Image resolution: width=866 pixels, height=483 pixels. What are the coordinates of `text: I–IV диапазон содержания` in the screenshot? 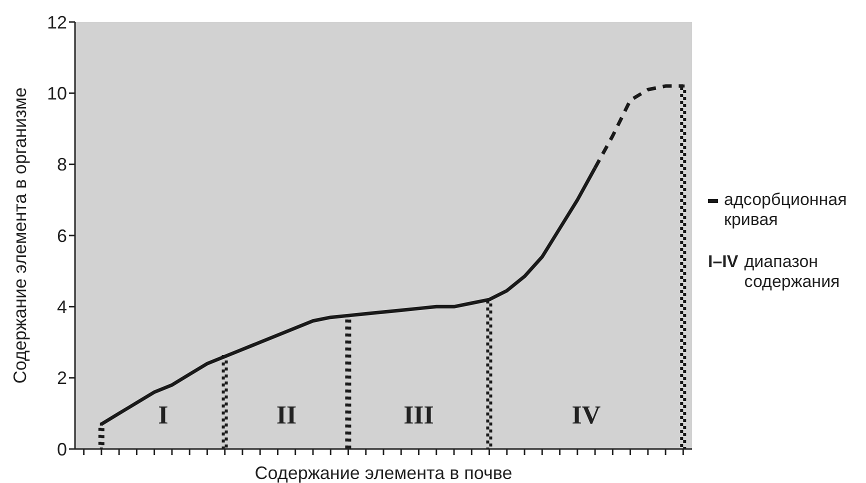 It's located at (774, 272).